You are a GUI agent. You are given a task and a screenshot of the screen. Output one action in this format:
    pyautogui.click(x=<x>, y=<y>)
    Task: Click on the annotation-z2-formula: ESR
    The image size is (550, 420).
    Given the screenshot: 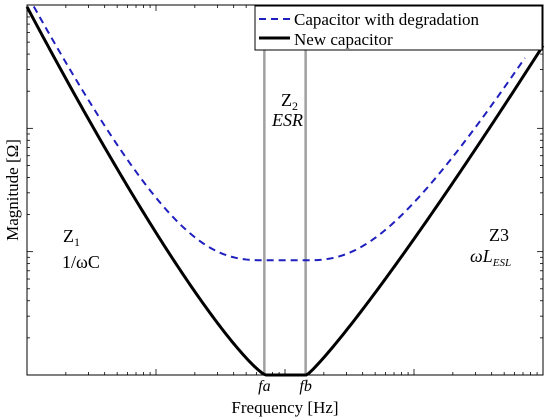 What is the action you would take?
    pyautogui.click(x=287, y=120)
    